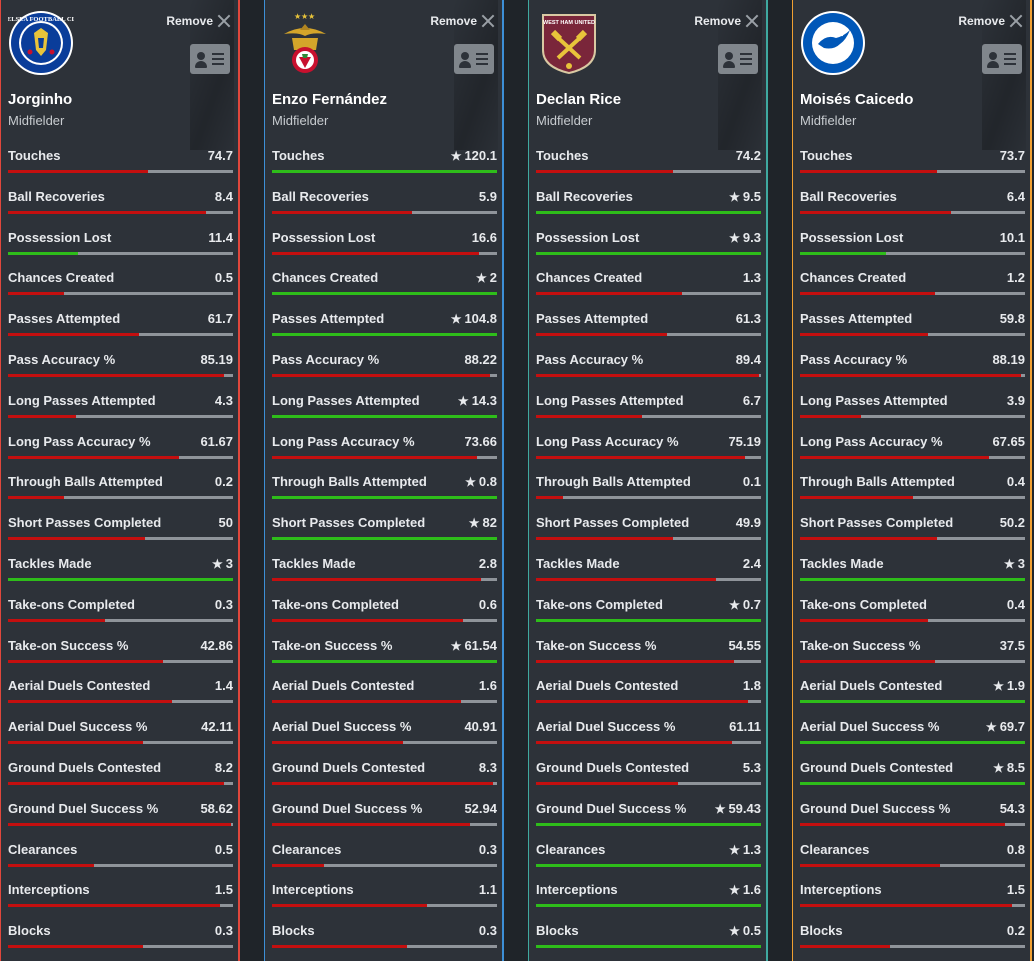 The height and width of the screenshot is (961, 1034). What do you see at coordinates (871, 441) in the screenshot?
I see `stat-label: Long Pass Accuracy %` at bounding box center [871, 441].